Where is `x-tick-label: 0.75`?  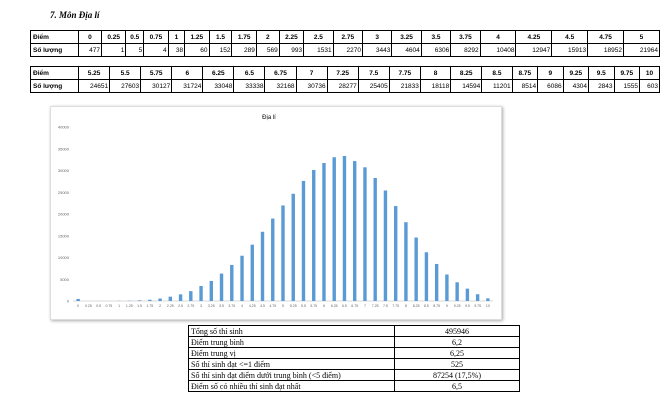
x-tick-label: 0.75 is located at coordinates (108, 306).